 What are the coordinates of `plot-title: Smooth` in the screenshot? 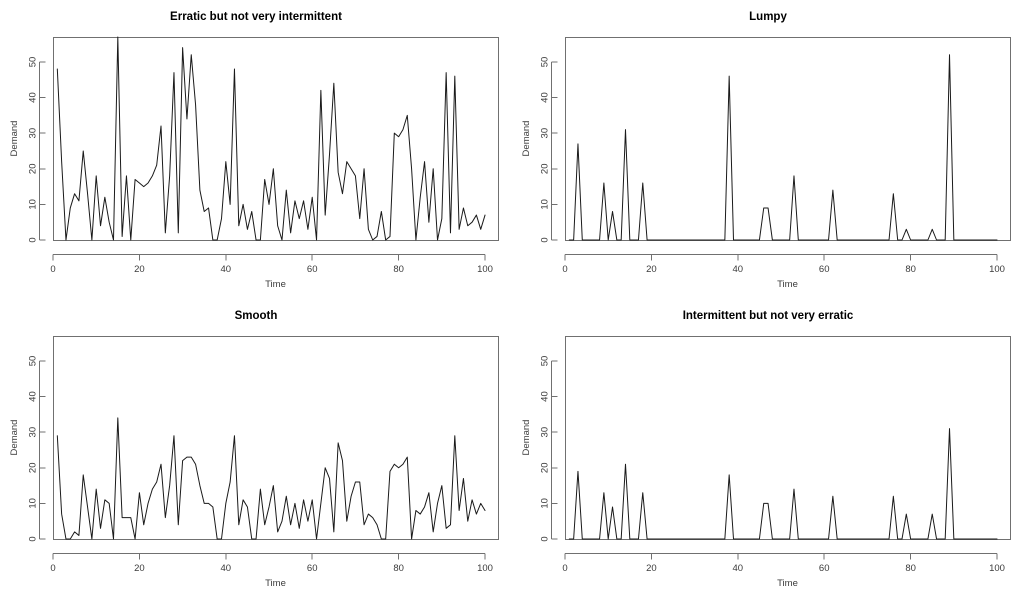 It's located at (256, 316).